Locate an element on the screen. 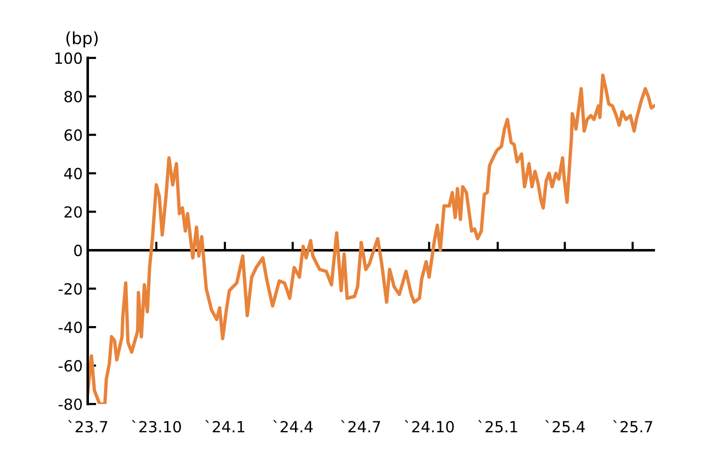 This screenshot has width=719, height=456. x-tick-label: `24.1 is located at coordinates (224, 426).